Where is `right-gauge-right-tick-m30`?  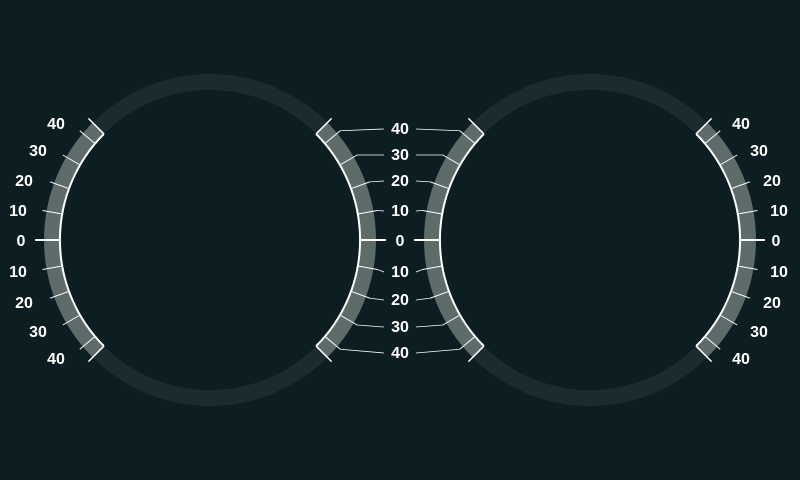
right-gauge-right-tick-m30 is located at coordinates (728, 320).